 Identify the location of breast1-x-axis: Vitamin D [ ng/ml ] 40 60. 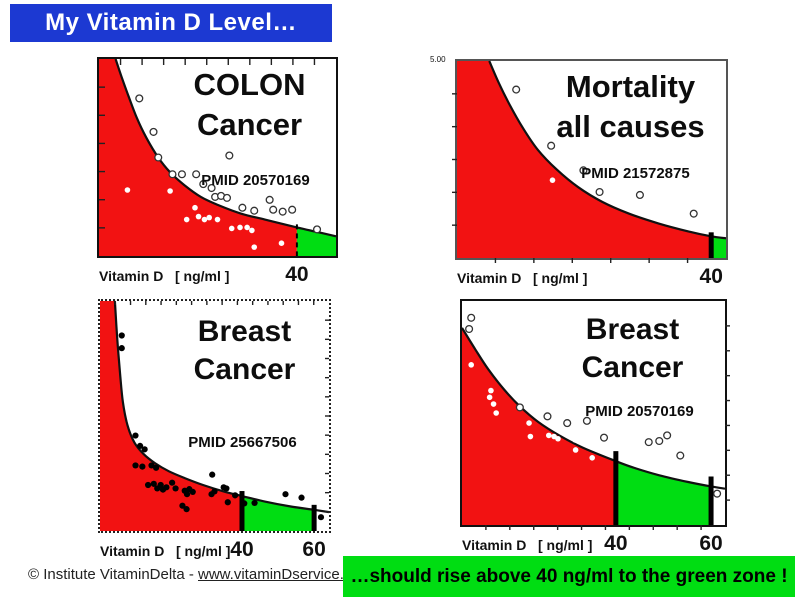
(214, 551).